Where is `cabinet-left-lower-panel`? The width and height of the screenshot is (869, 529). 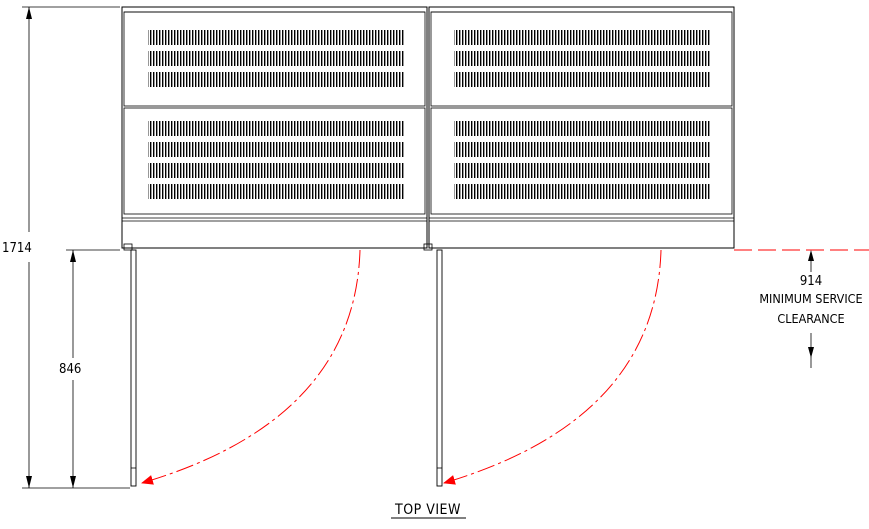 cabinet-left-lower-panel is located at coordinates (274, 161).